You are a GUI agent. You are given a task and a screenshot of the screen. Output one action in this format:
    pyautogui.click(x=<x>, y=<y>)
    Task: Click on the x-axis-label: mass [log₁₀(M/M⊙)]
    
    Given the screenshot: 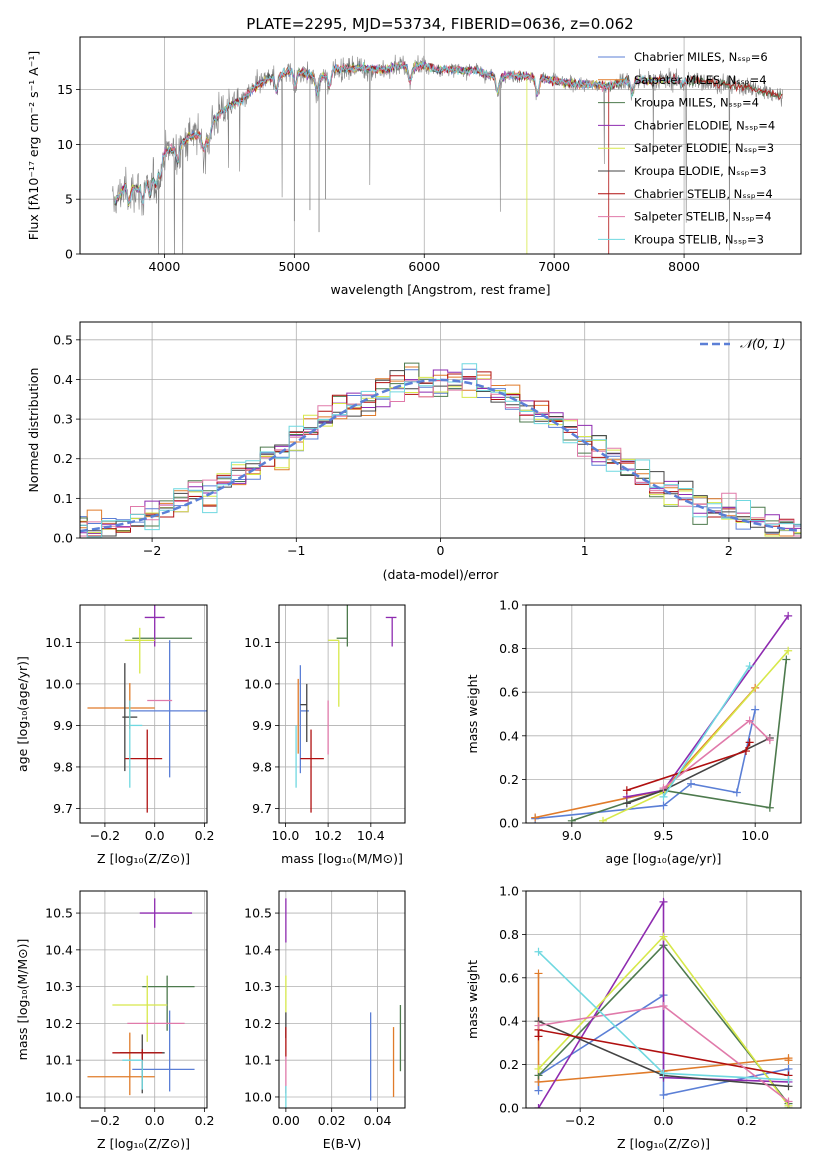 What is the action you would take?
    pyautogui.click(x=342, y=858)
    